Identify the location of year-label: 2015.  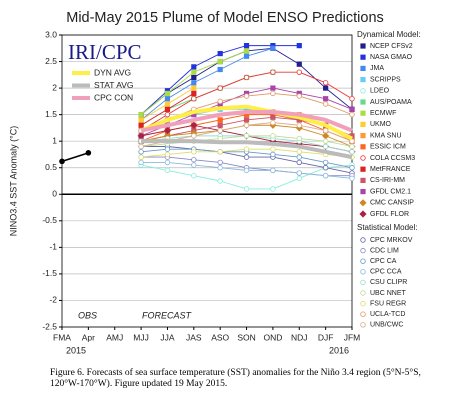
(76, 350).